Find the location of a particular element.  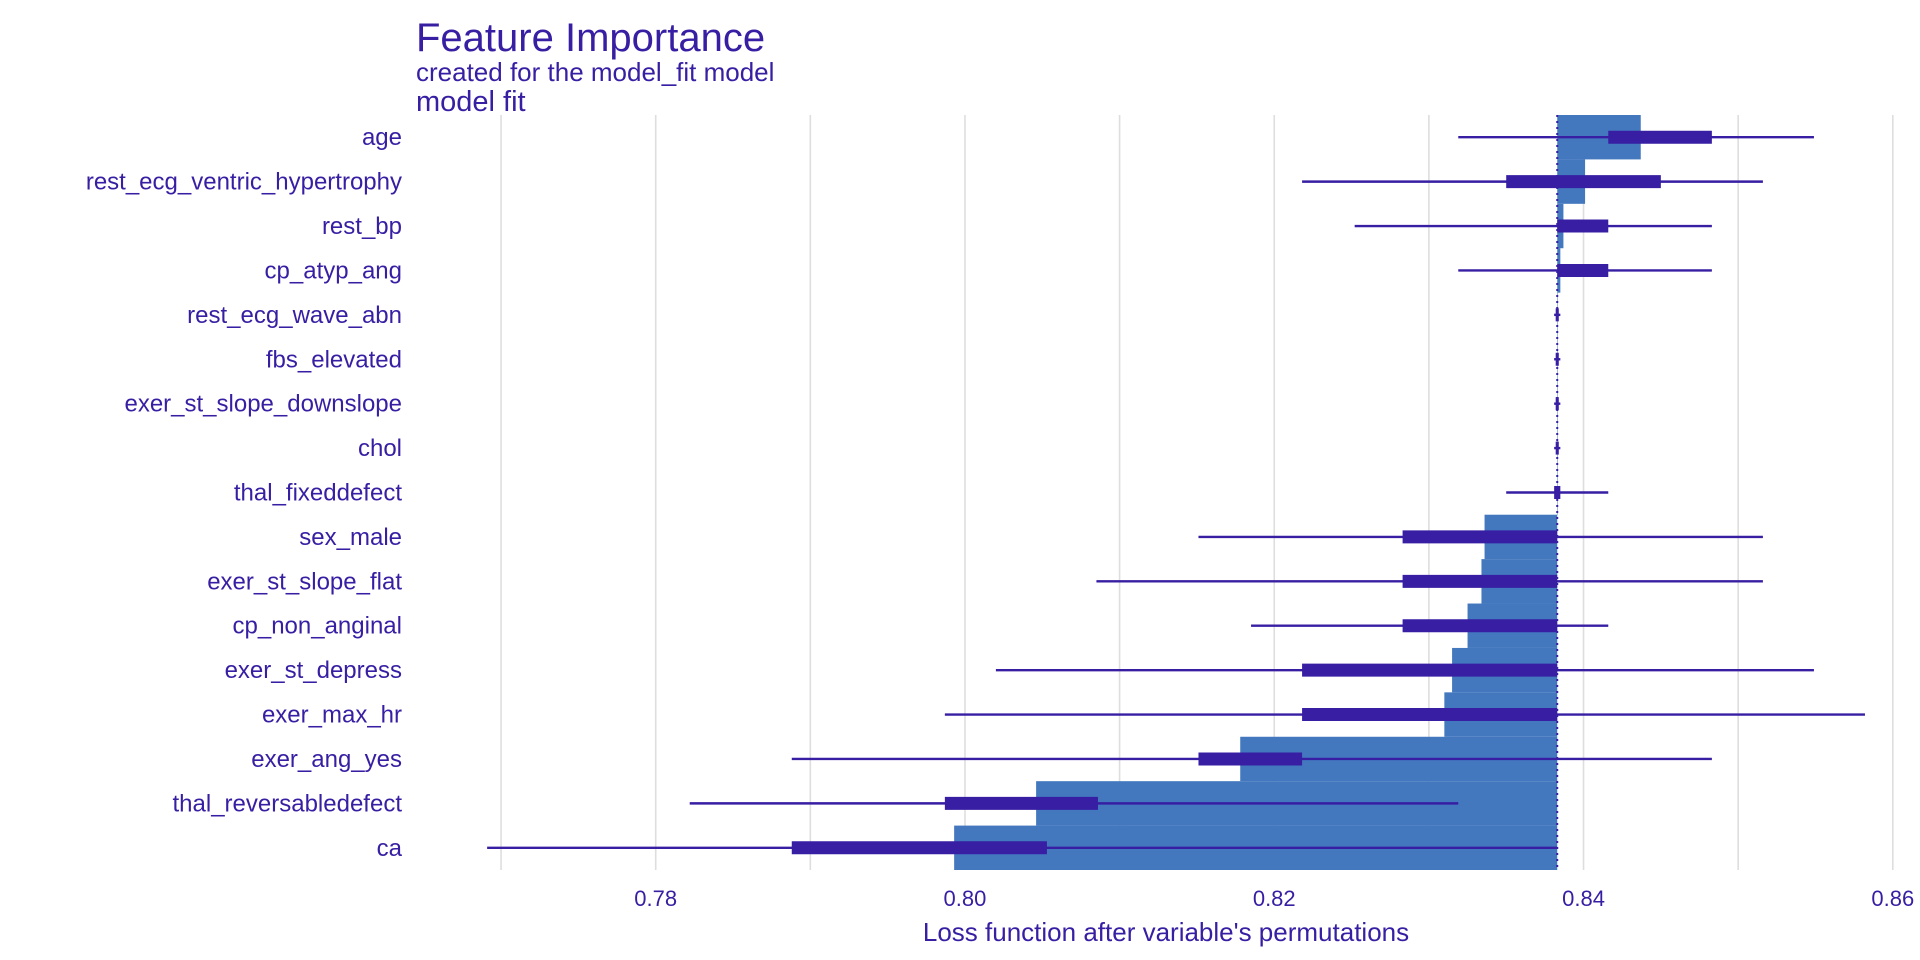

y-label-rest_bp: rest_bp is located at coordinates (362, 226).